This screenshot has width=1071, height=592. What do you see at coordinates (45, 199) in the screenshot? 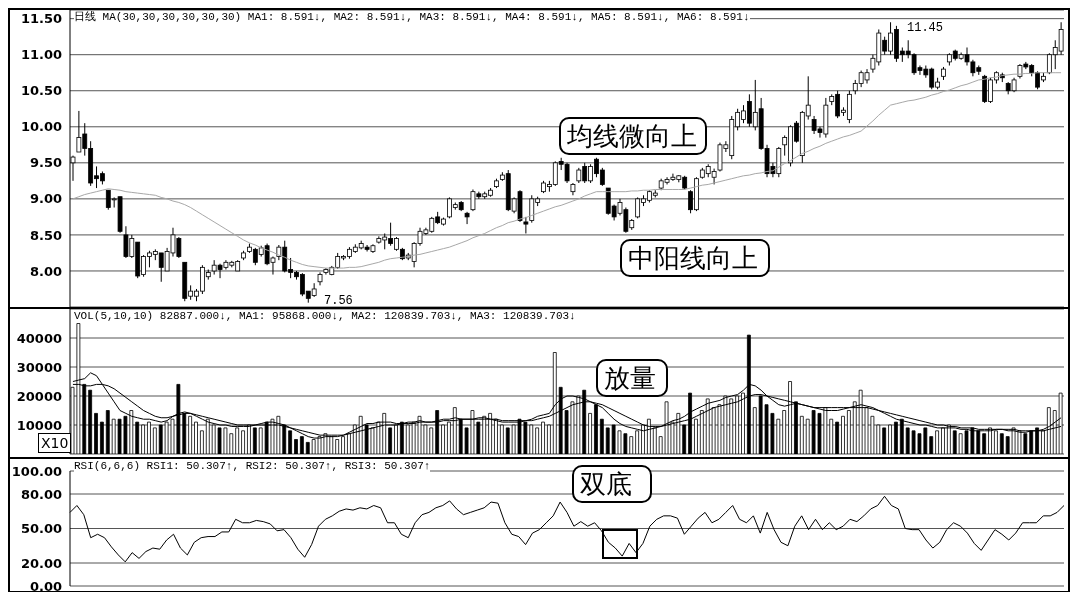
I see `y-tick-label: 9.00` at bounding box center [45, 199].